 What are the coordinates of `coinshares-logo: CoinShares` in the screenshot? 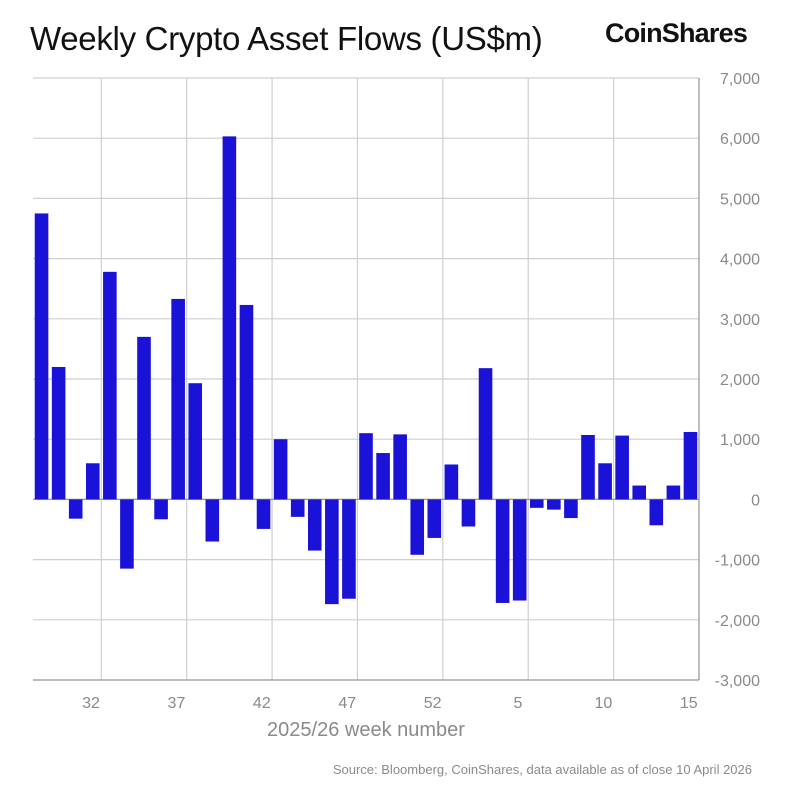 It's located at (676, 33).